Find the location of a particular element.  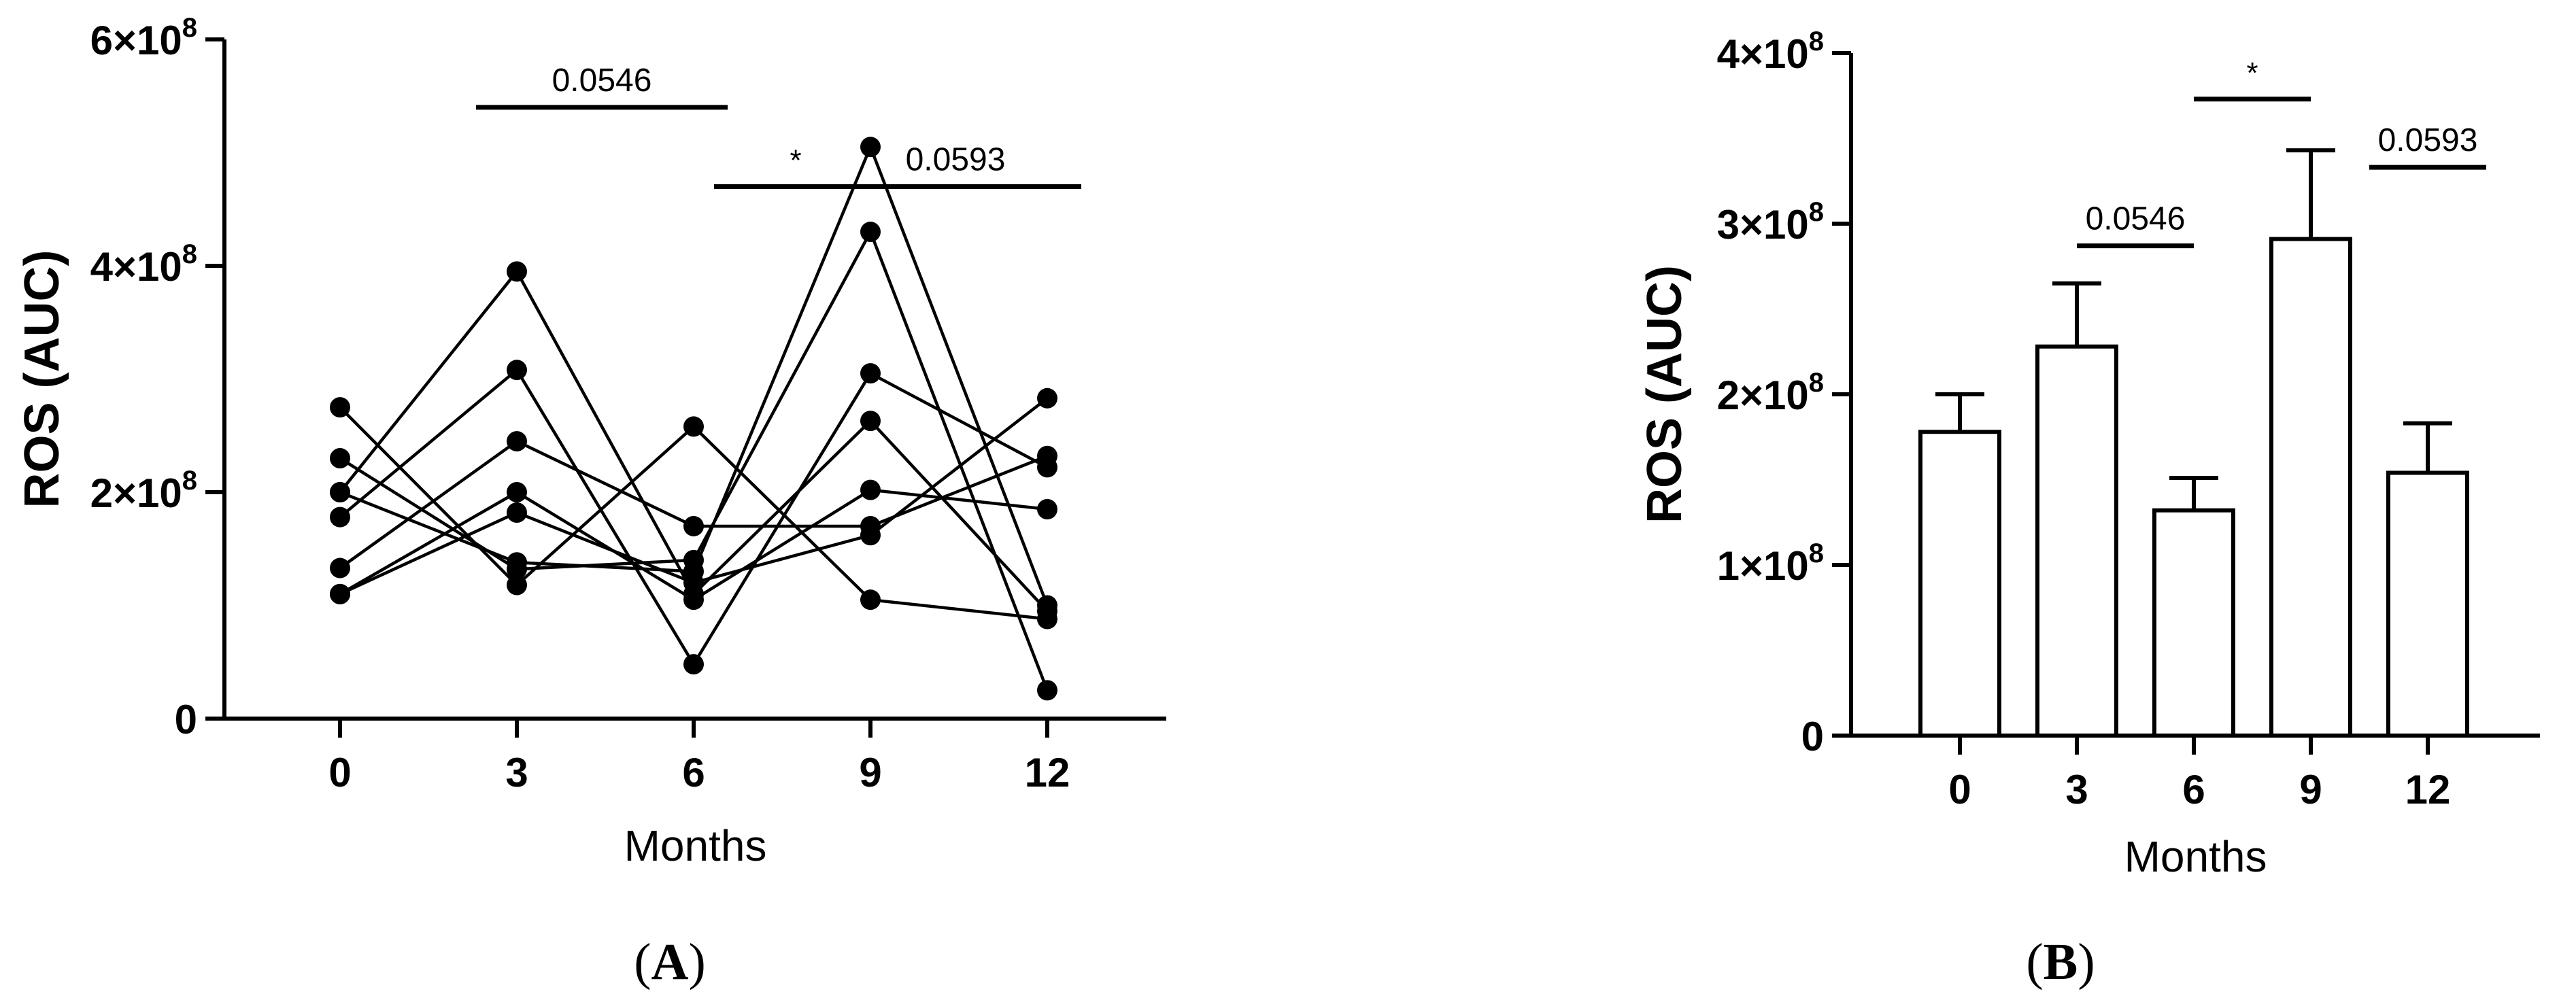

y-tick-label: 1×10⁸ is located at coordinates (1770, 563).